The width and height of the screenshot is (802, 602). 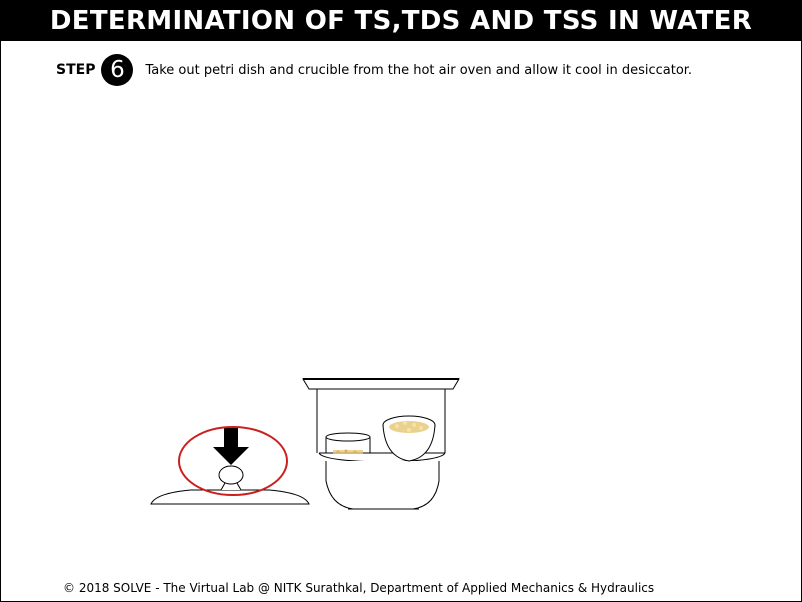 I want to click on step-label: STEP, so click(x=76, y=70).